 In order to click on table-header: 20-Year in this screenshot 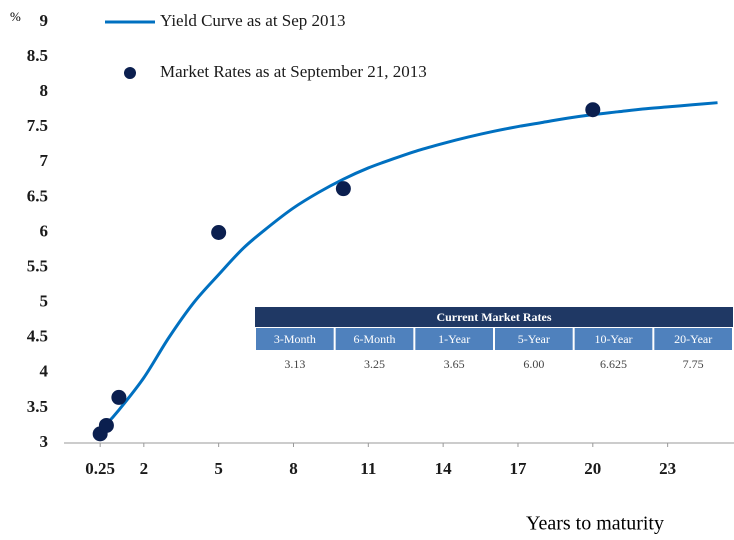, I will do `click(693, 339)`.